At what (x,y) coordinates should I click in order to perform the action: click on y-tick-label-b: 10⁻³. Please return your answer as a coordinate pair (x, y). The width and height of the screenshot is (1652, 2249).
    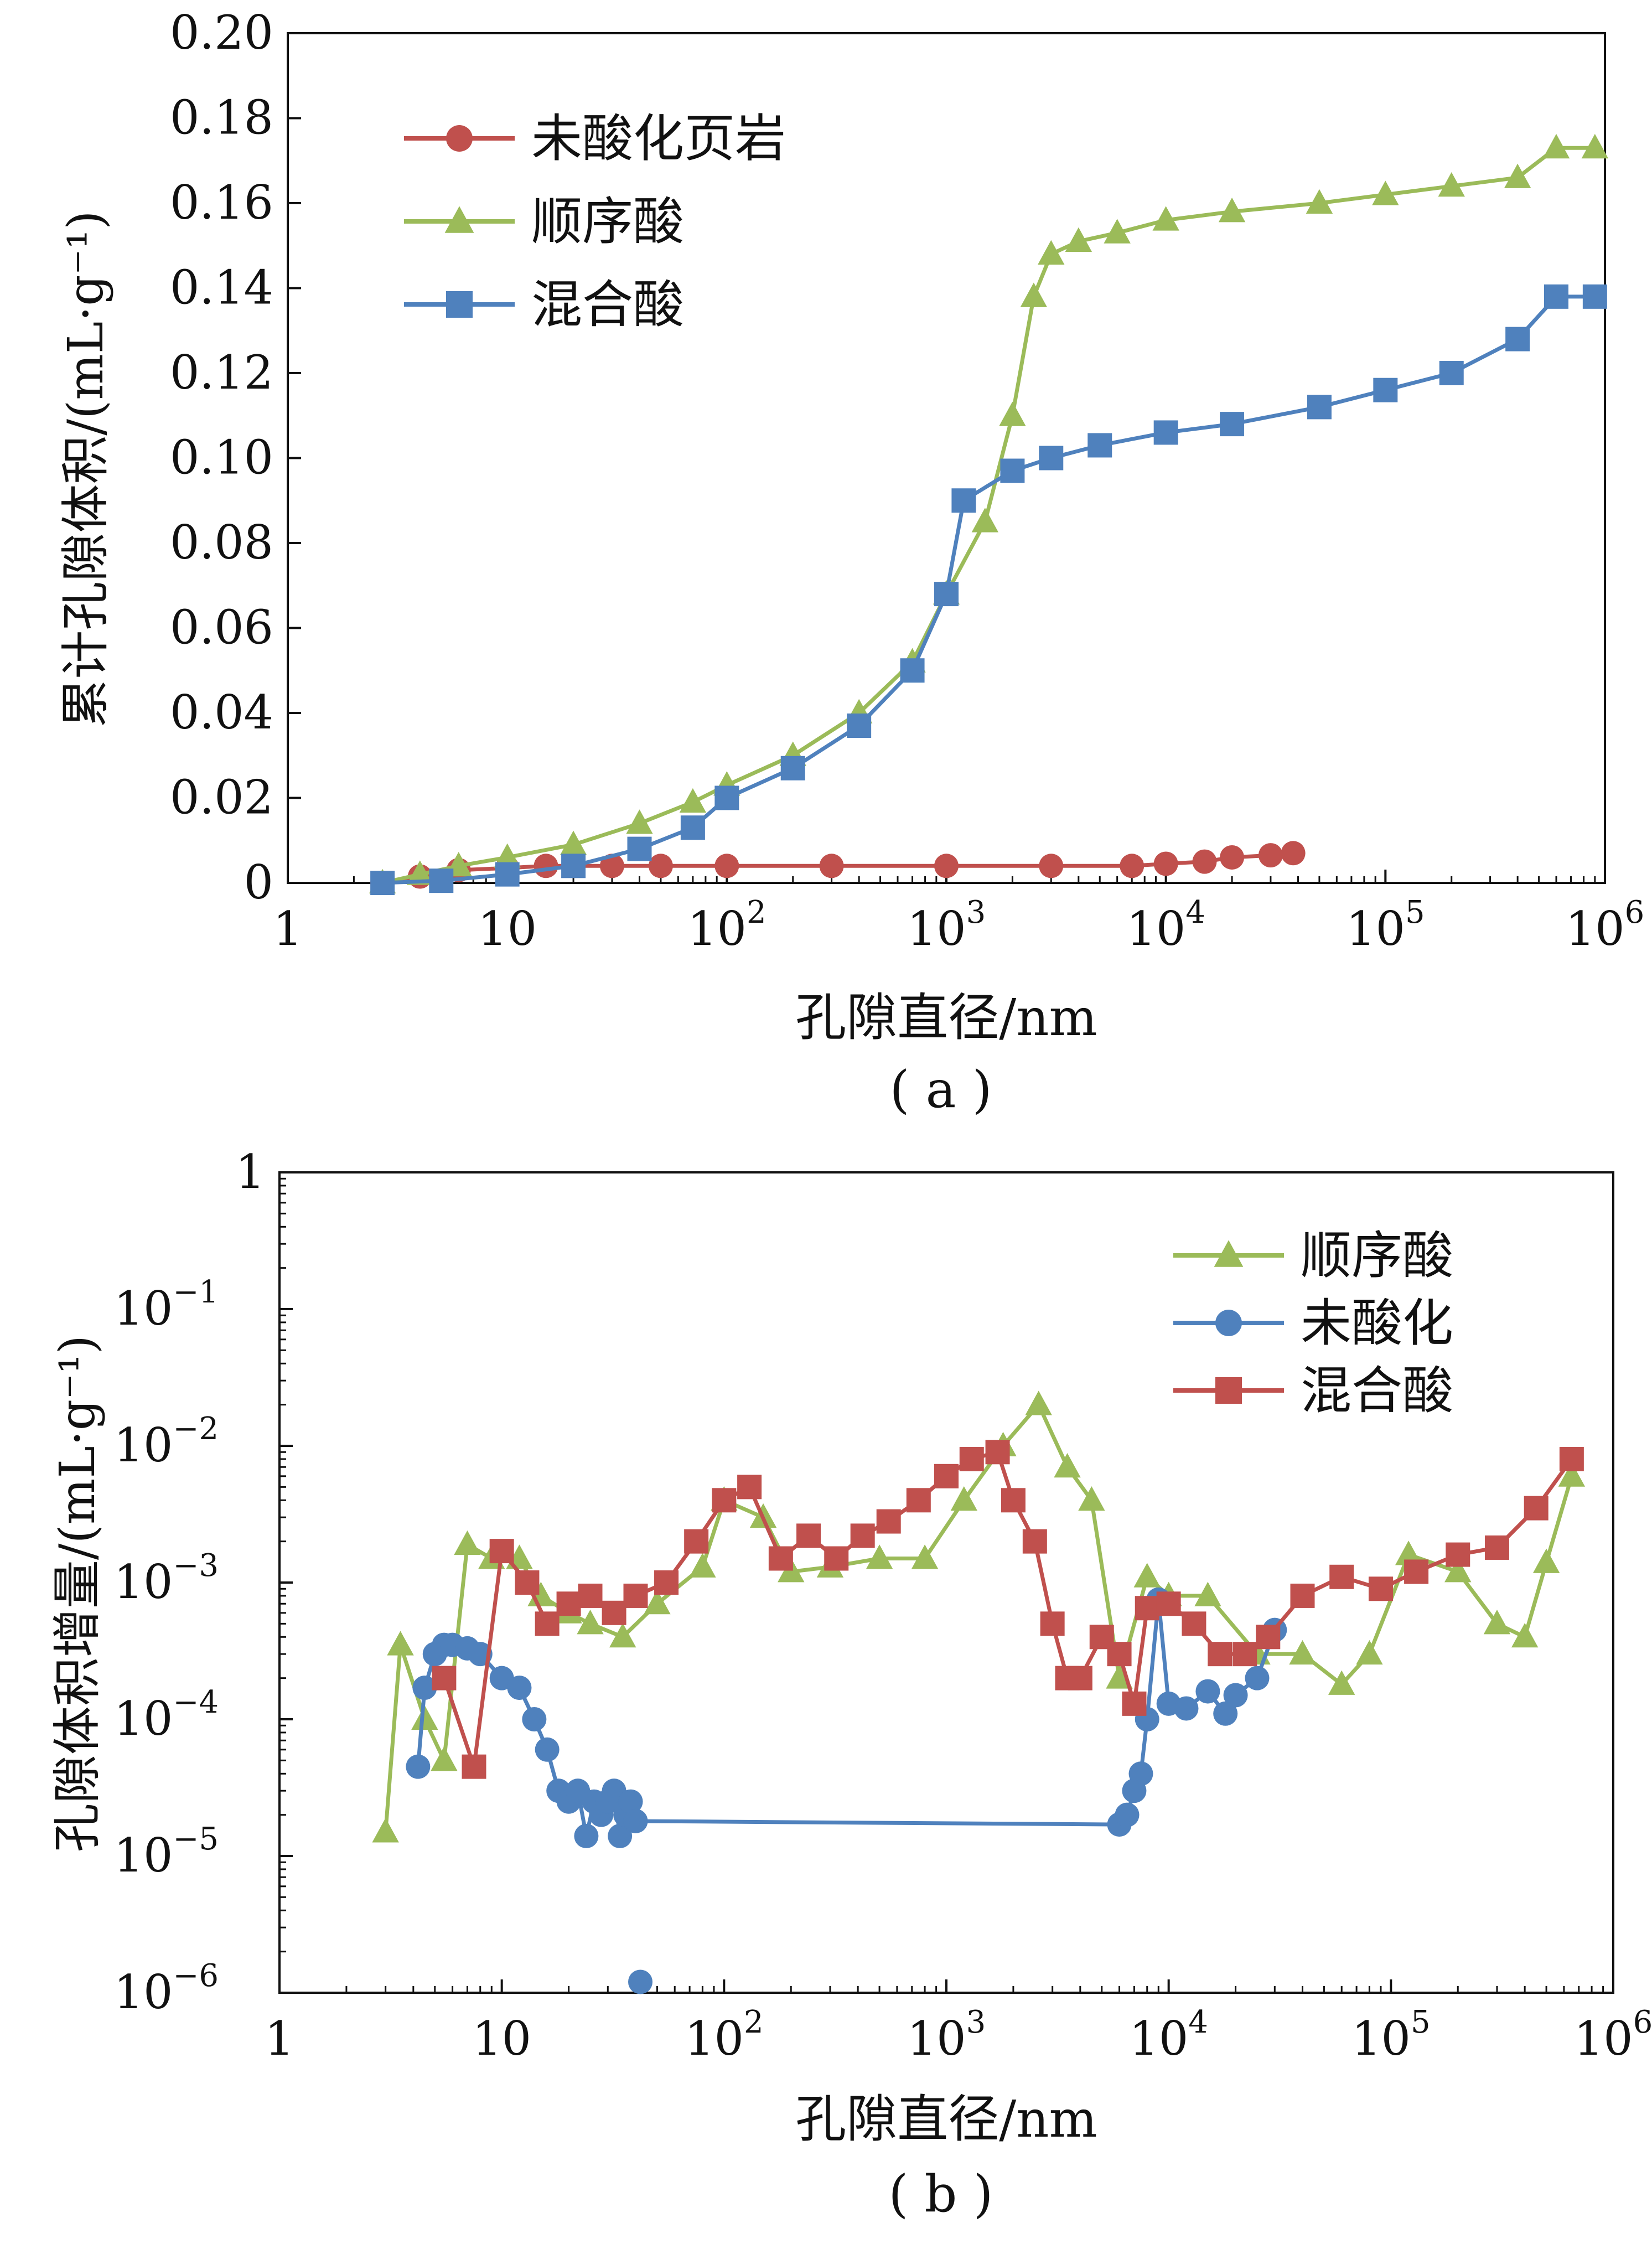
    Looking at the image, I should click on (166, 1578).